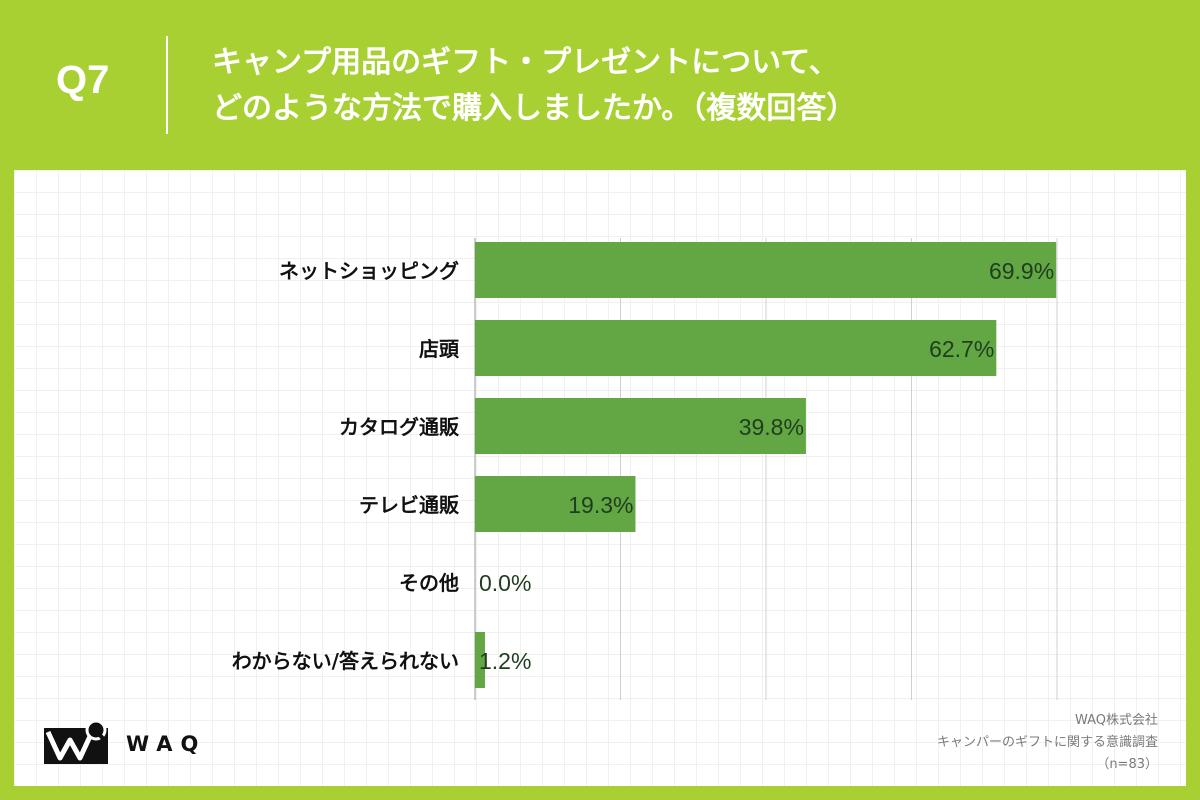 The image size is (1200, 800). I want to click on waq-logo-text: WAQ, so click(166, 744).